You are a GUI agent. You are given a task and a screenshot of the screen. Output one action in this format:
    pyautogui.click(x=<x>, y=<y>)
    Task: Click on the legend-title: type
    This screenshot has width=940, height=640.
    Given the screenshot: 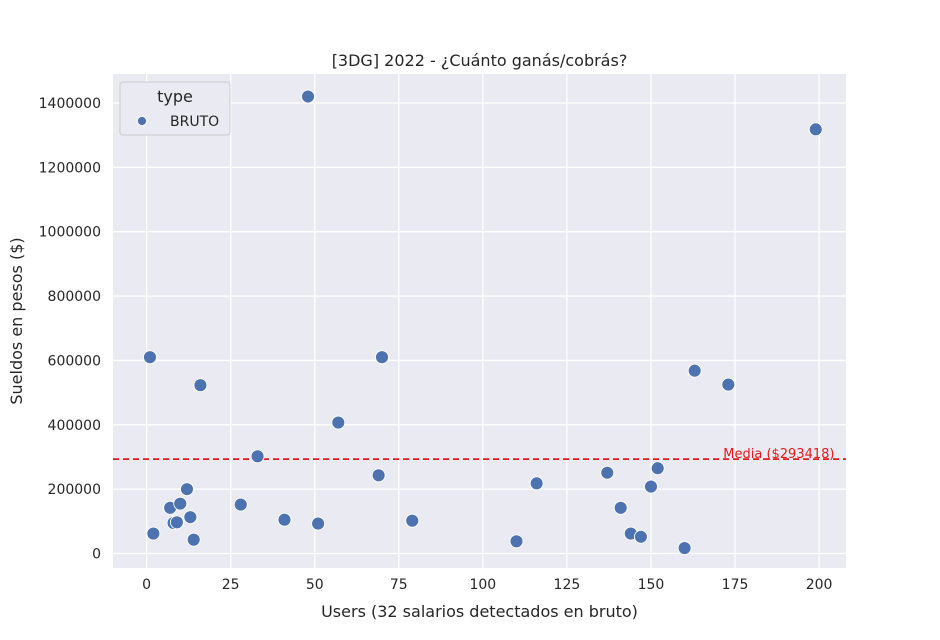 What is the action you would take?
    pyautogui.click(x=175, y=96)
    